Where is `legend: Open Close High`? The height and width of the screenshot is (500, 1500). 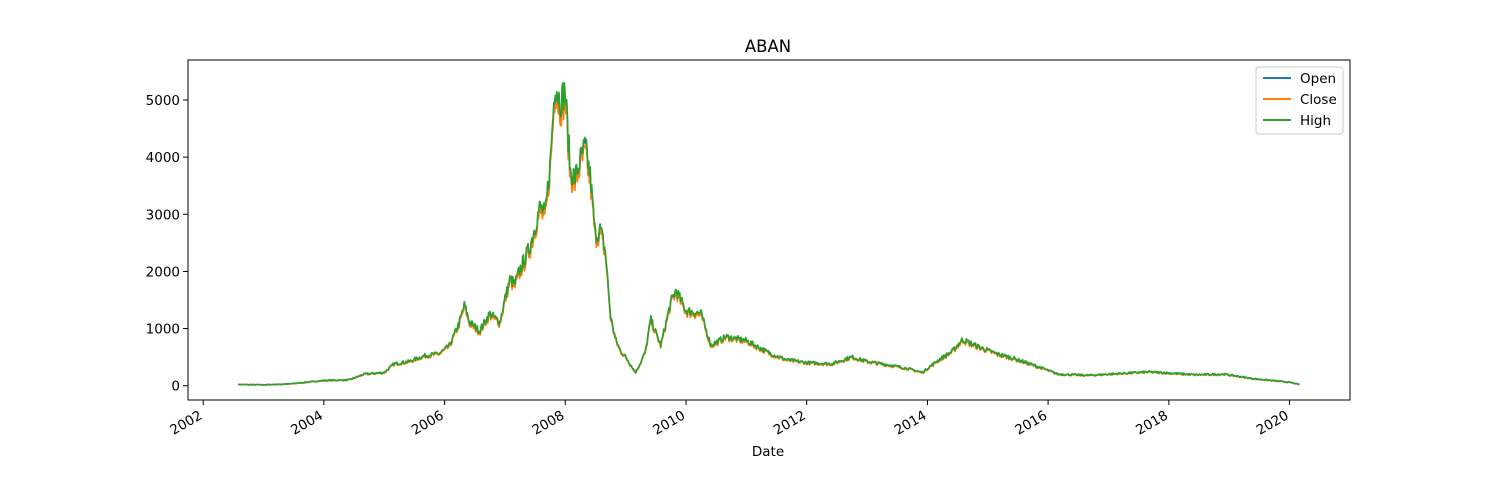
legend: Open Close High is located at coordinates (1299, 100).